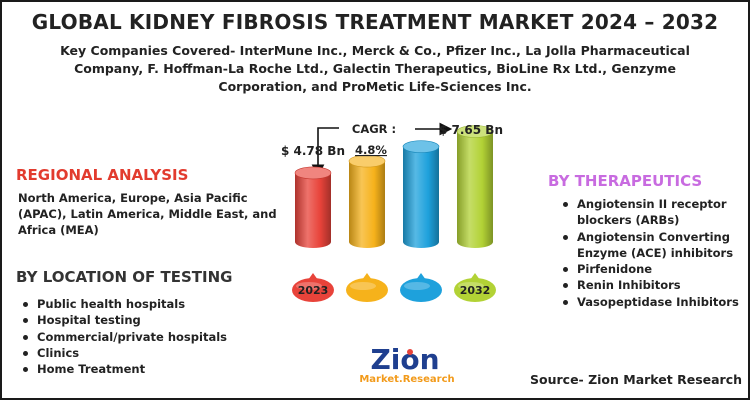 This screenshot has width=750, height=400. I want to click on year-label: 2032, so click(475, 290).